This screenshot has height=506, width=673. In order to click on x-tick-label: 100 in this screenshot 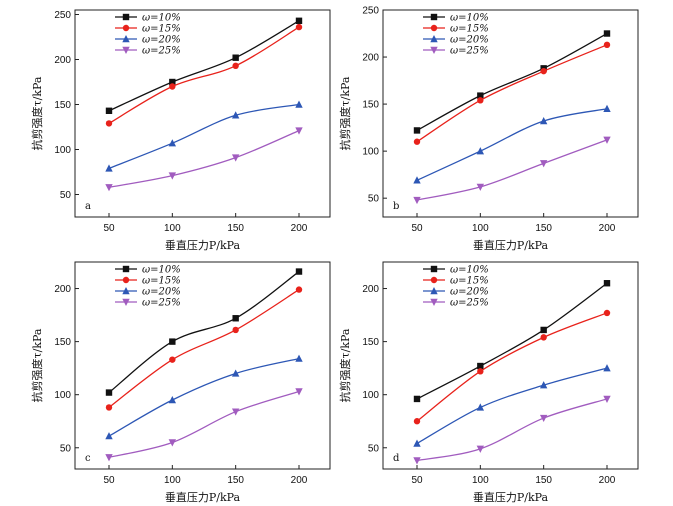, I will do `click(480, 480)`.